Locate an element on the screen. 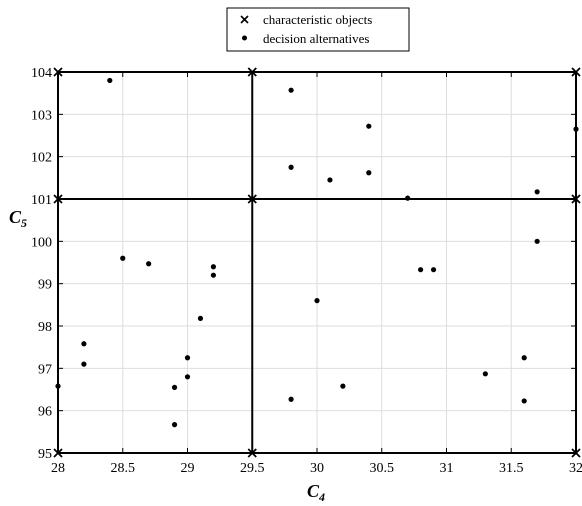 Image resolution: width=582 pixels, height=506 pixels. y-tick-label: 104 is located at coordinates (41, 73).